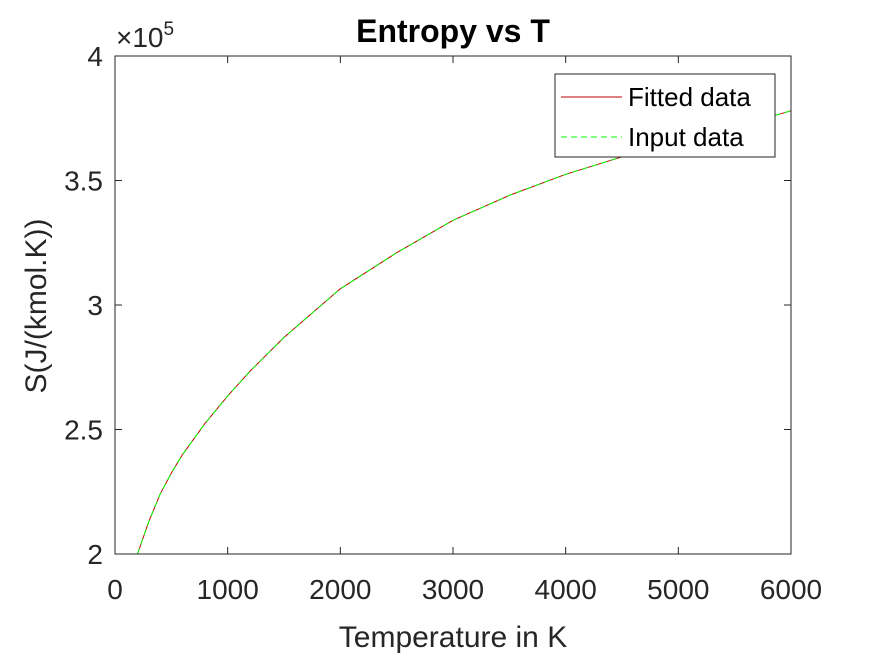 The width and height of the screenshot is (875, 661). Describe the element at coordinates (83, 181) in the screenshot. I see `y-tick-label: 3.5` at that location.